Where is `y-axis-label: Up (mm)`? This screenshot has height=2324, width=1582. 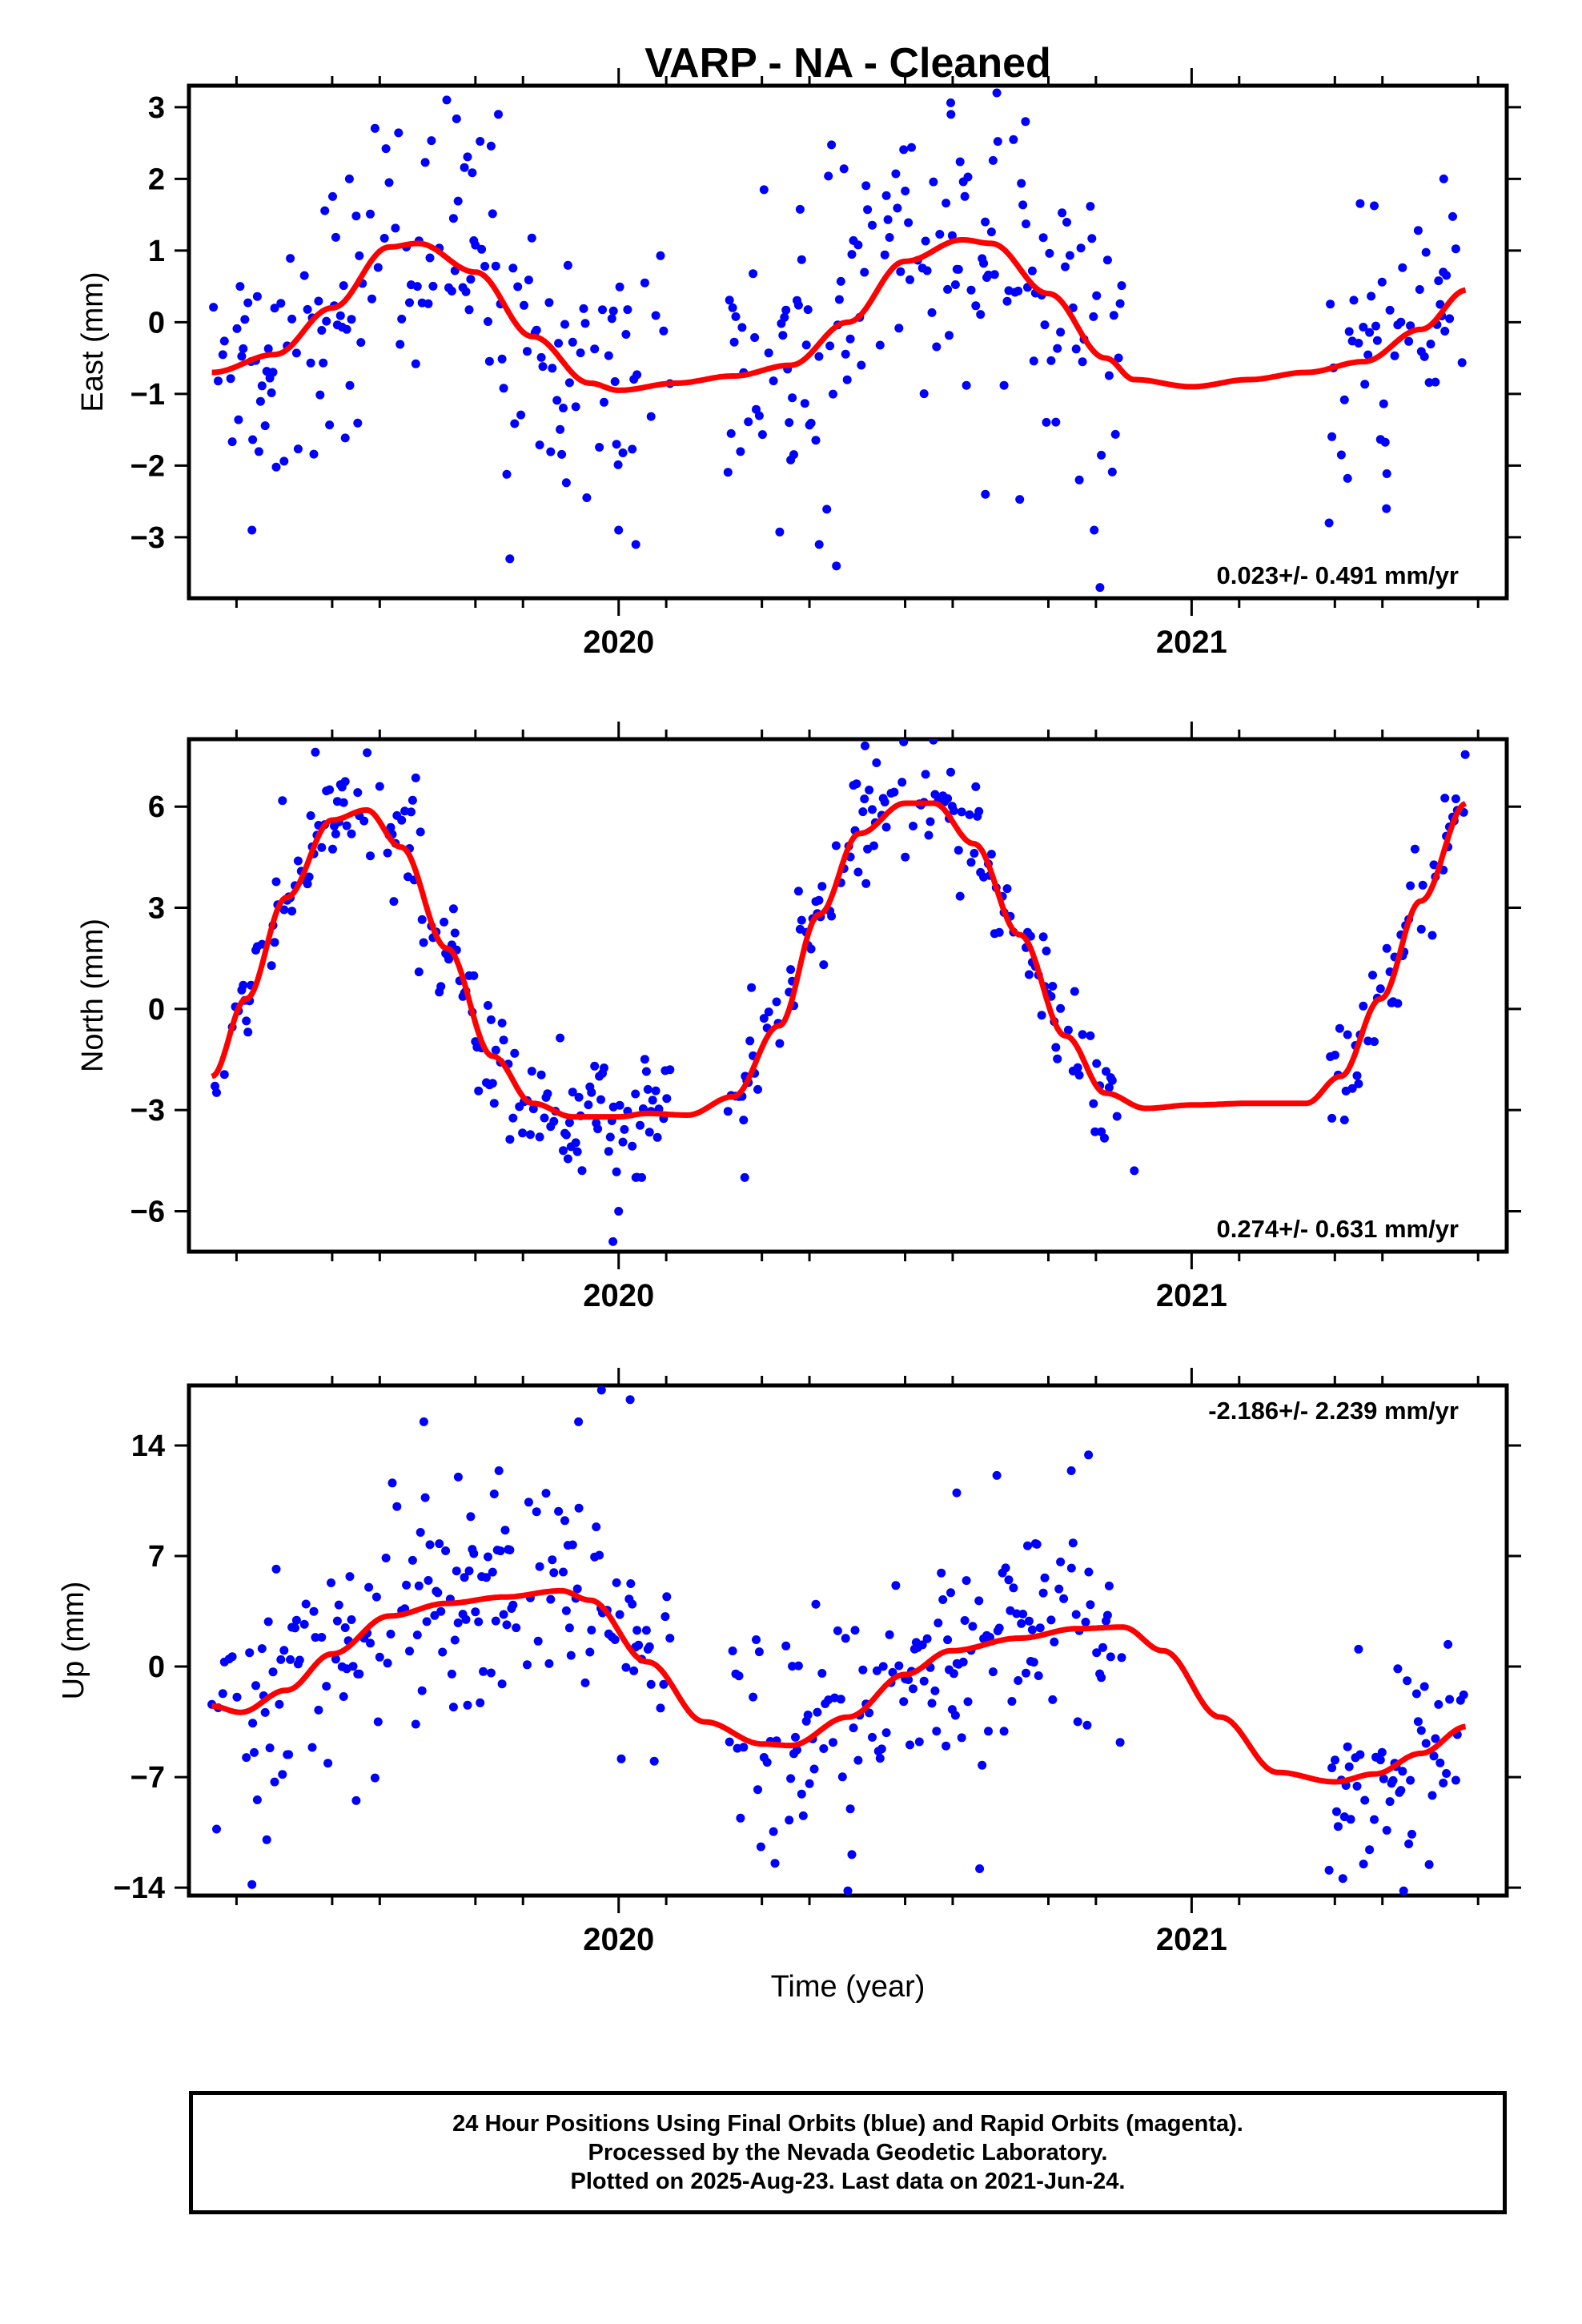
y-axis-label: Up (mm) is located at coordinates (74, 1641).